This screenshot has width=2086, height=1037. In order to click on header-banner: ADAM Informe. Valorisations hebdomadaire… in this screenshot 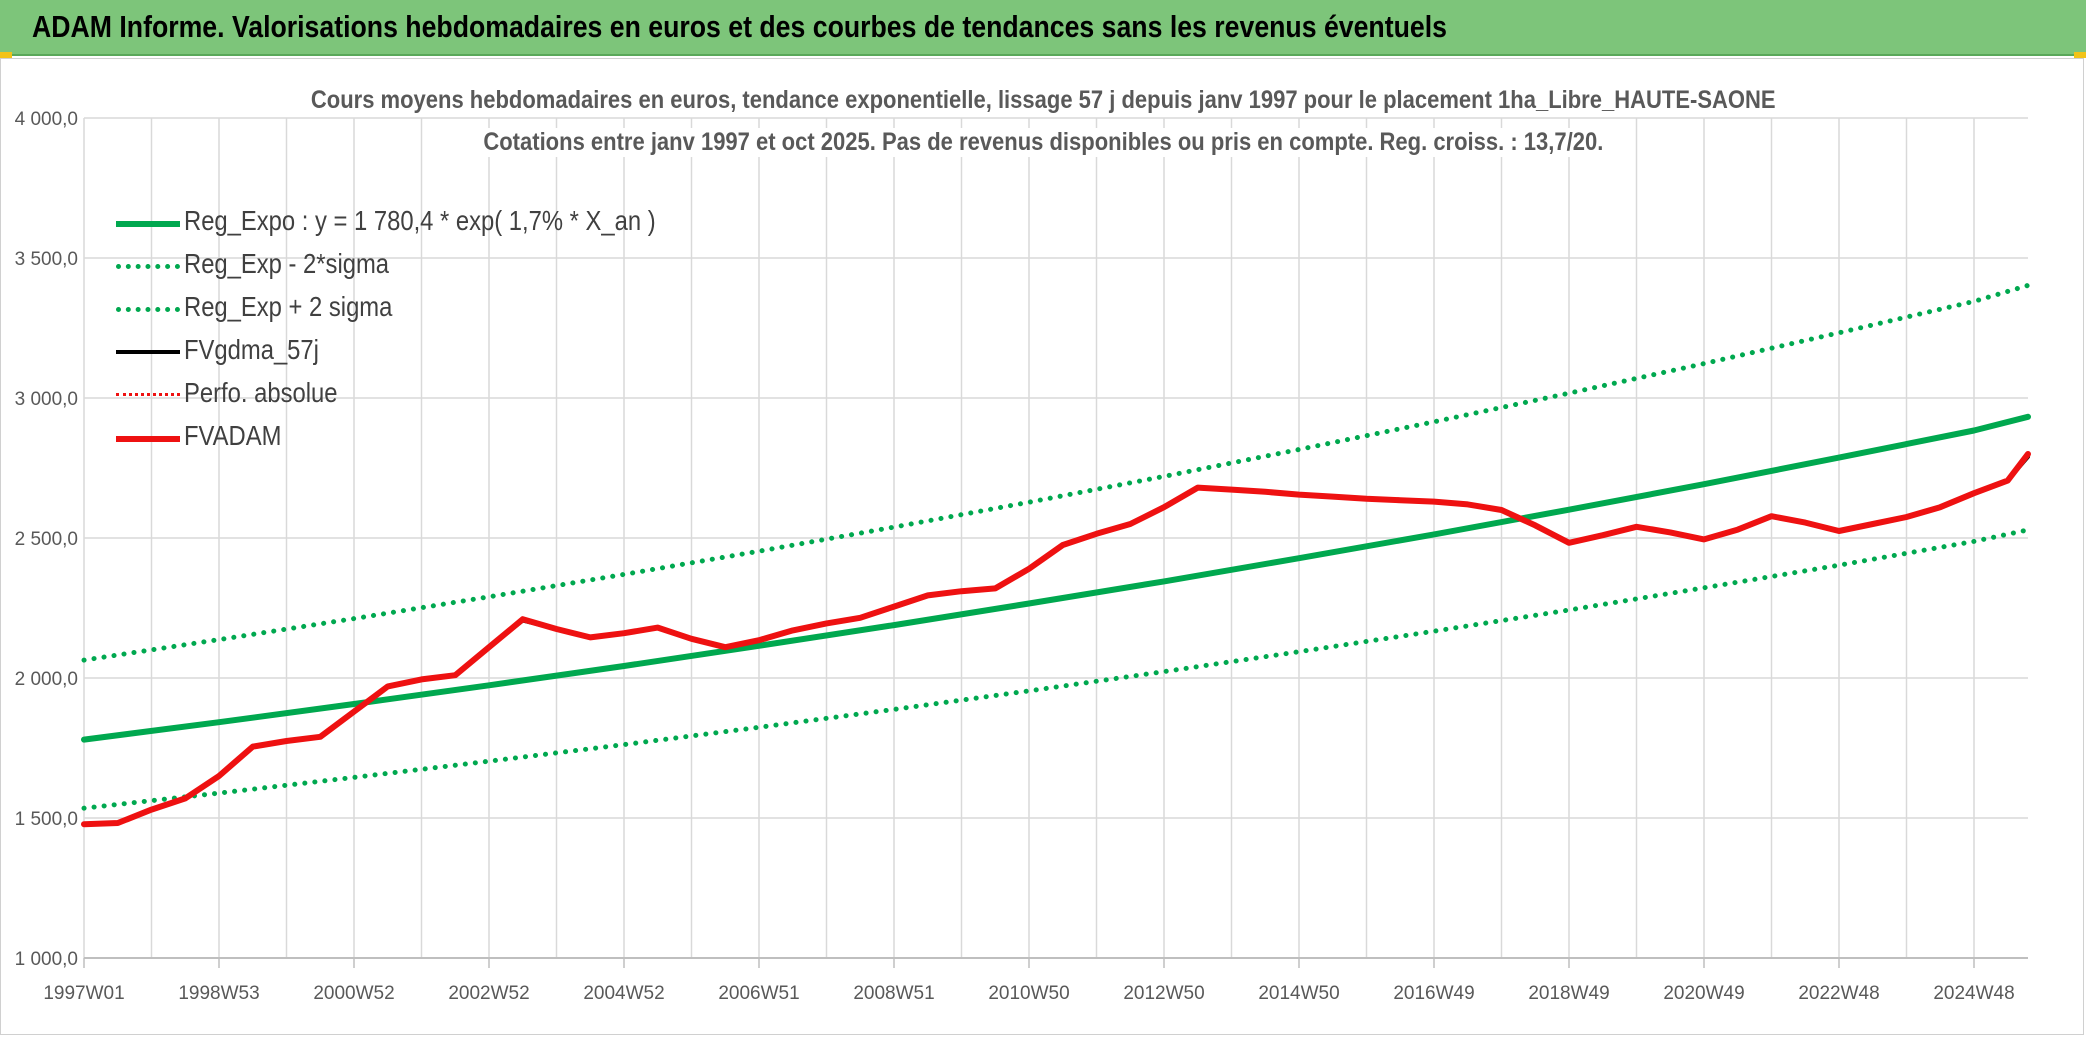, I will do `click(1043, 28)`.